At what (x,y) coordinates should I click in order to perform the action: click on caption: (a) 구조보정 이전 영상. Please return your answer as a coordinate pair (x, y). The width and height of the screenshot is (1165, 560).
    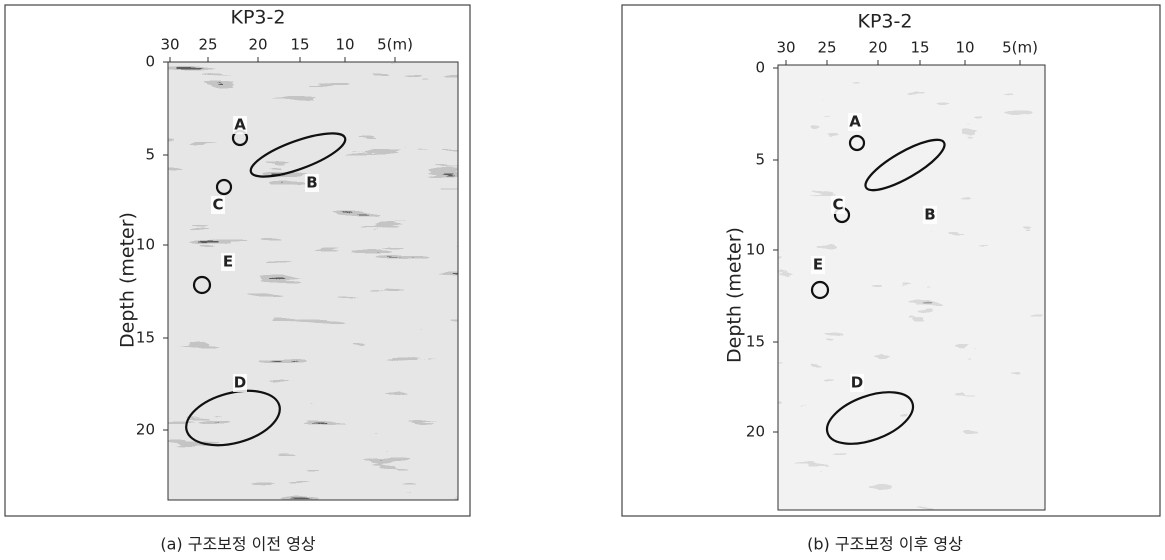
    Looking at the image, I should click on (238, 544).